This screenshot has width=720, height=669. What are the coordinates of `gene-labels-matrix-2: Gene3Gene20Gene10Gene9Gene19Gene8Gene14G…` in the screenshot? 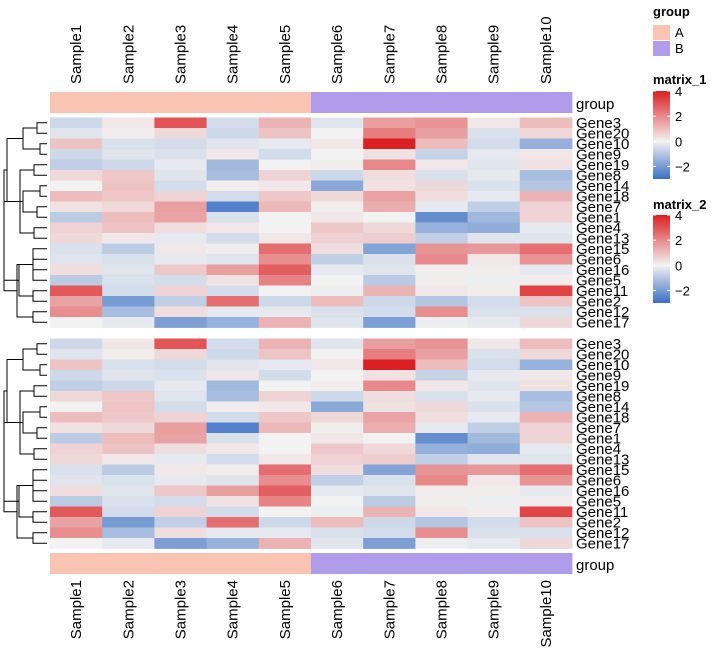 It's located at (602, 444).